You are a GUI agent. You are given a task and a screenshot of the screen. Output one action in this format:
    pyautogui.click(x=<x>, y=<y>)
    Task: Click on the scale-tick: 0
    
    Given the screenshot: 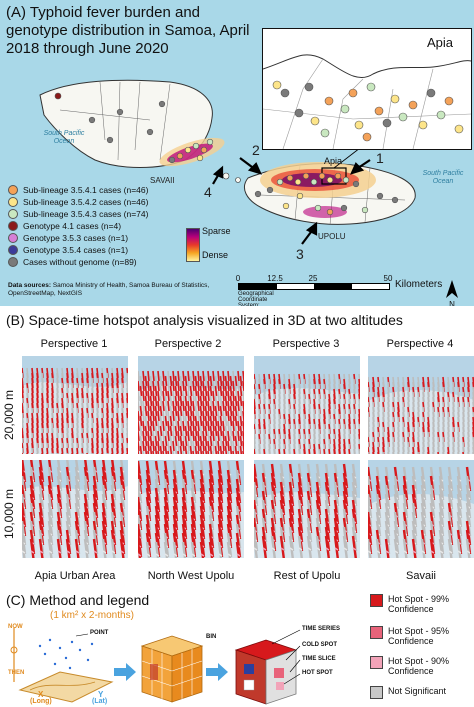 What is the action you would take?
    pyautogui.click(x=238, y=278)
    